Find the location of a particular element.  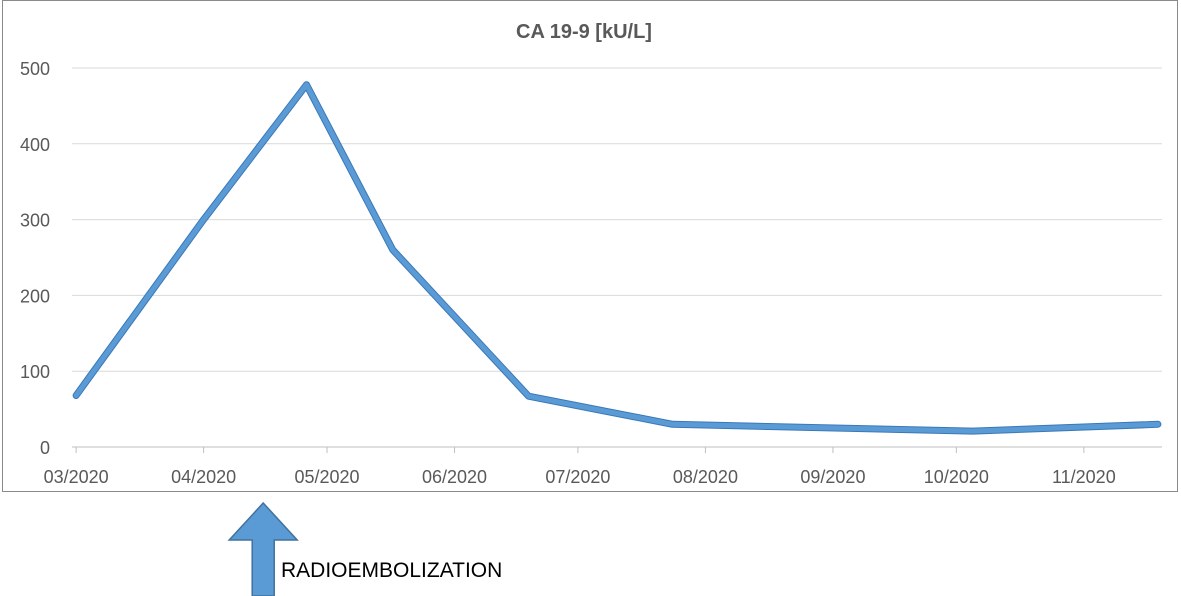

chart-title: CA 19-9 [kU/L] is located at coordinates (584, 32).